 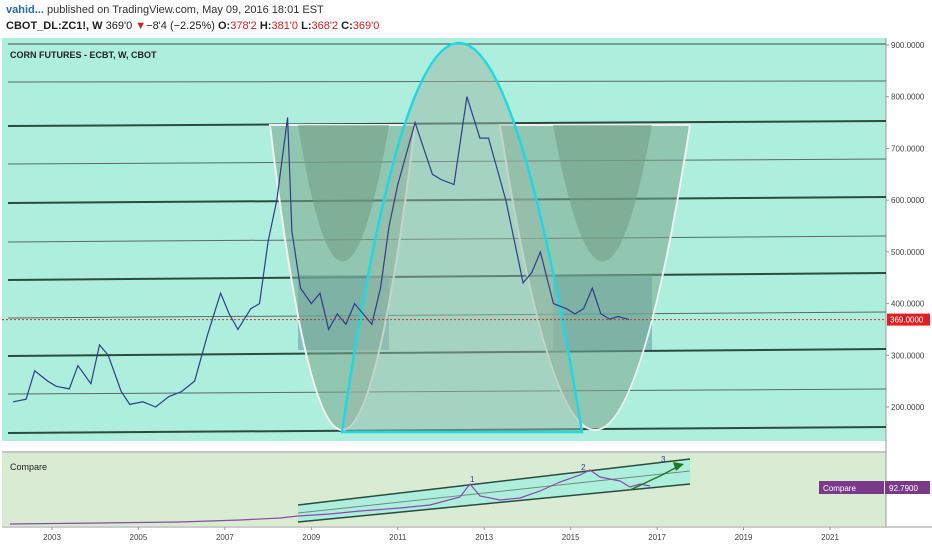 I want to click on compare-series, so click(x=330, y=497).